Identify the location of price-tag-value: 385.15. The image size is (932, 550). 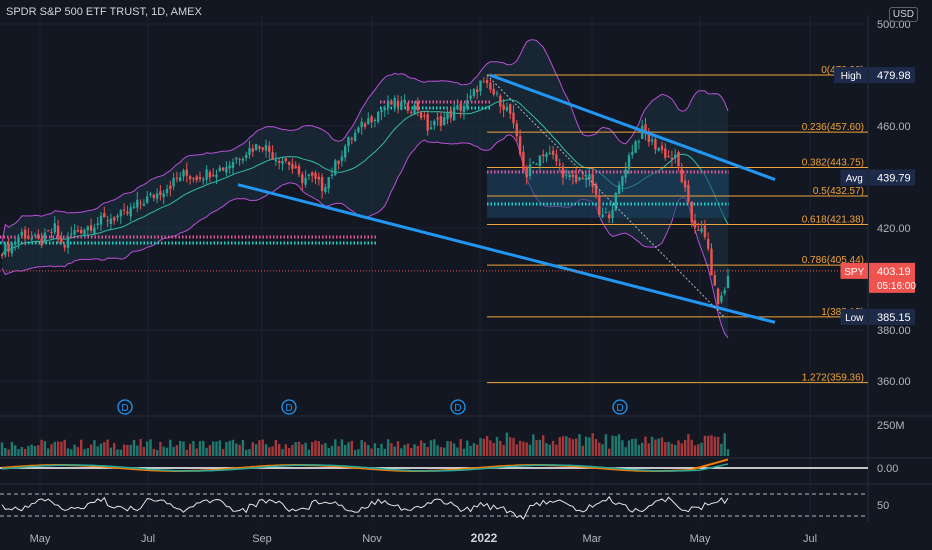
(894, 318).